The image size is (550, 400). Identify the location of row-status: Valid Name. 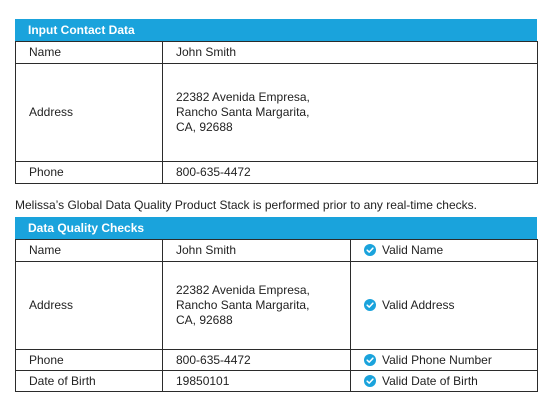
(444, 250).